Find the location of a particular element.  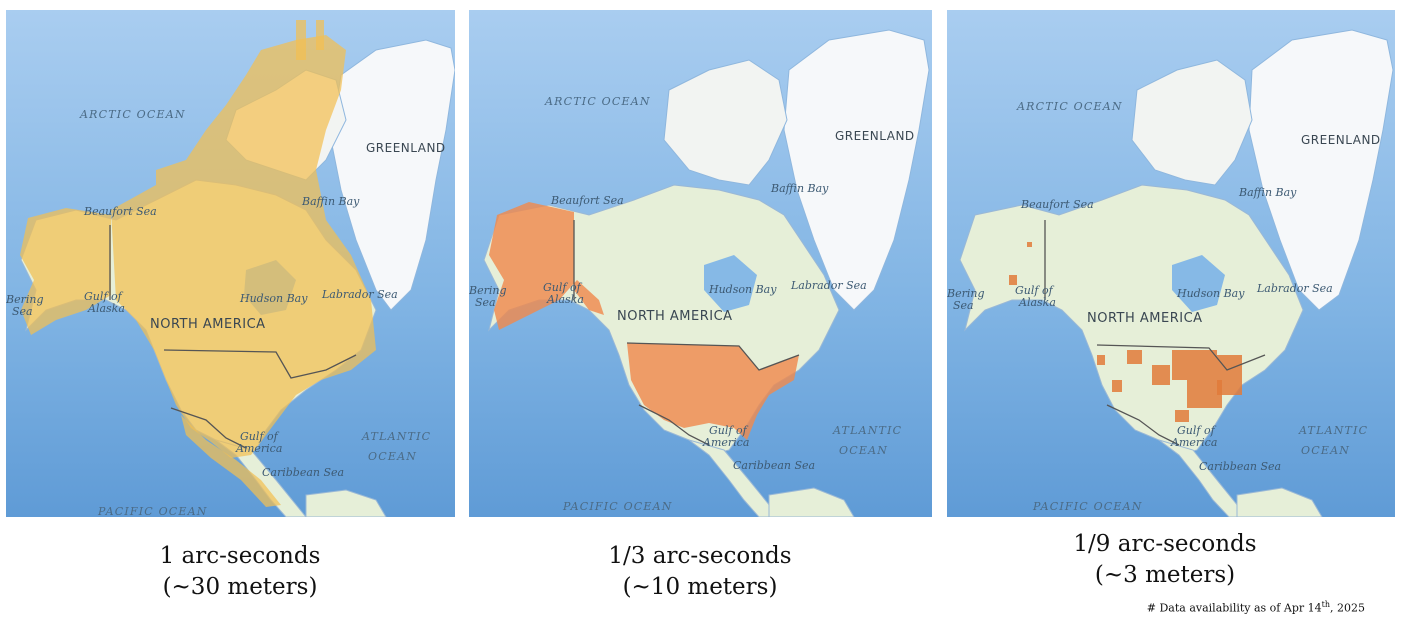

hudson-bay-water is located at coordinates (730, 283).